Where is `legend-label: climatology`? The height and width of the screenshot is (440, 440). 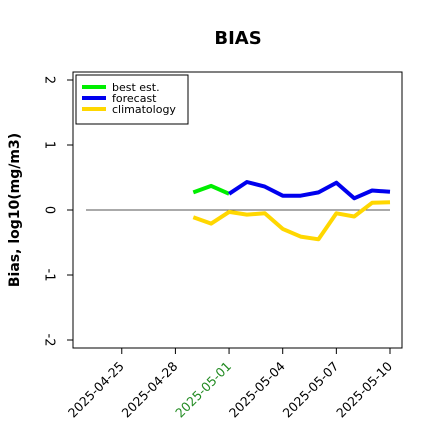 legend-label: climatology is located at coordinates (144, 109).